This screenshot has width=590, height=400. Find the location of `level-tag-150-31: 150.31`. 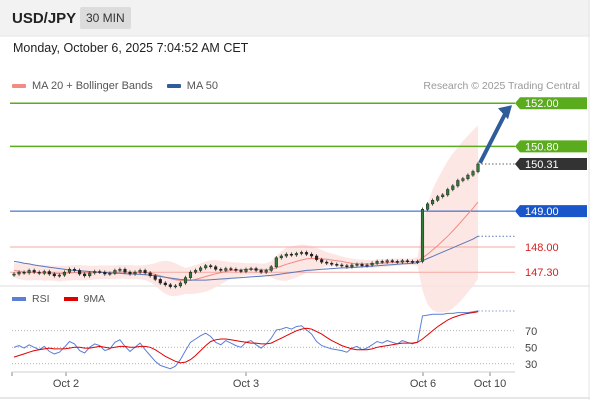

level-tag-150-31: 150.31 is located at coordinates (551, 164).